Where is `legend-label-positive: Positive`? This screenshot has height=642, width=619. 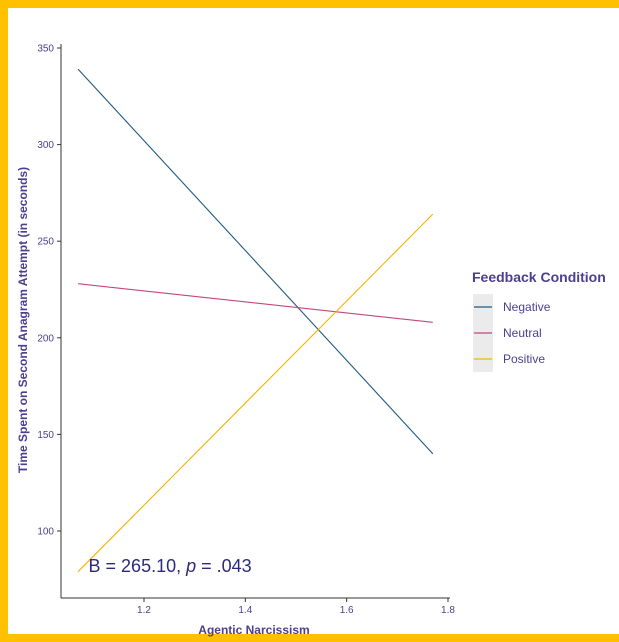 legend-label-positive: Positive is located at coordinates (524, 359).